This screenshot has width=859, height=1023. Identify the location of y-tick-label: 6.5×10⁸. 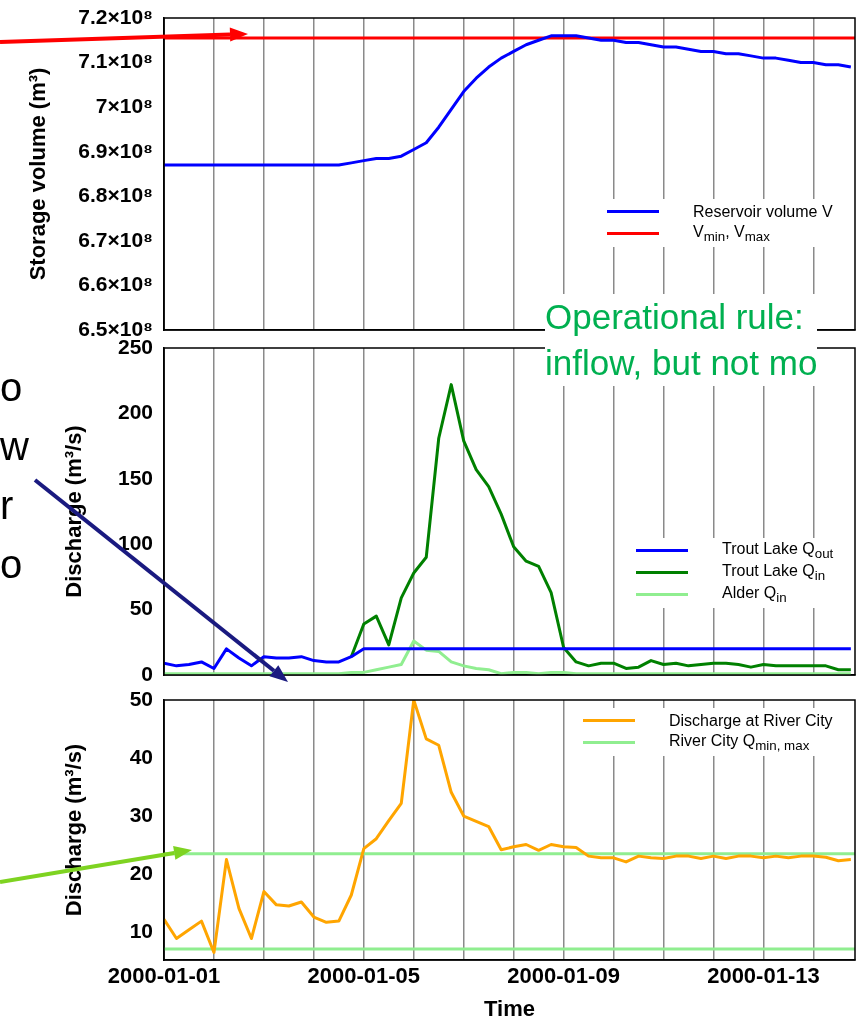
(115, 328).